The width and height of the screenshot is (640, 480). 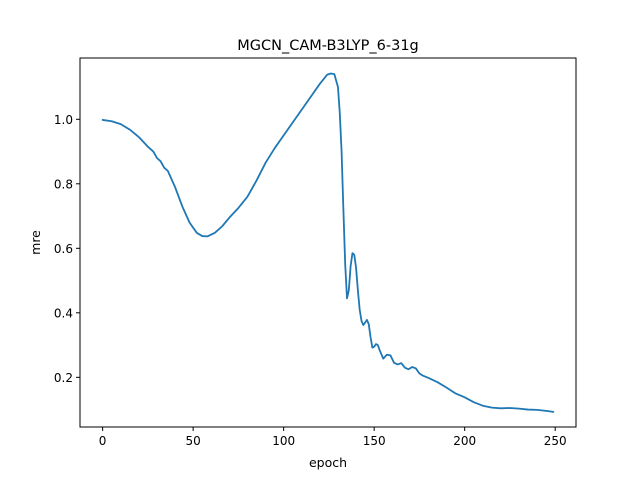 What do you see at coordinates (63, 184) in the screenshot?
I see `y-tick-label-3: 0.8` at bounding box center [63, 184].